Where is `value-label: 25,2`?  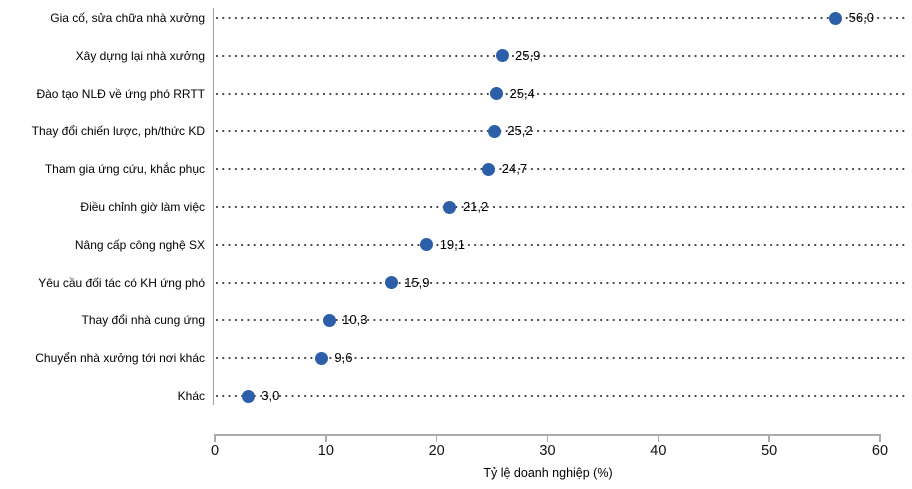 value-label: 25,2 is located at coordinates (520, 131).